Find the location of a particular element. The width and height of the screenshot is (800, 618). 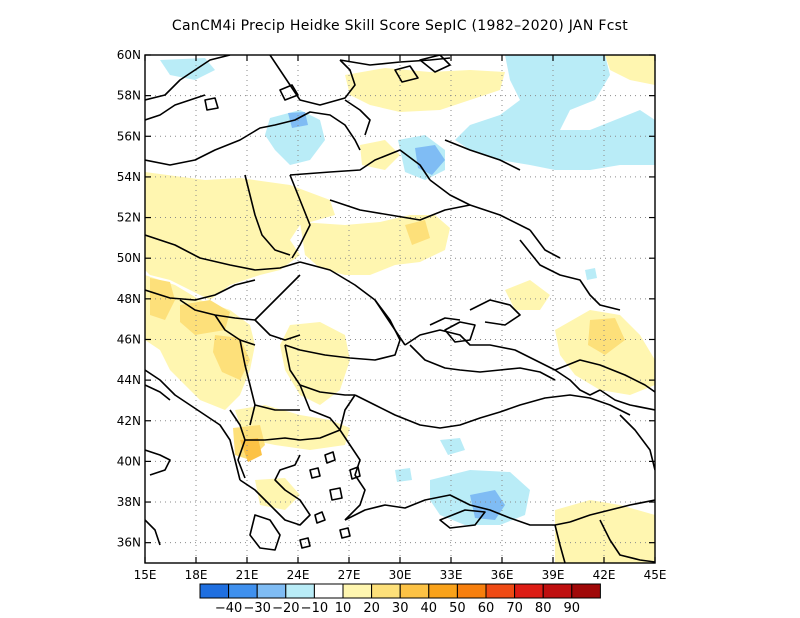

y-tick-label: 60N is located at coordinates (129, 55).